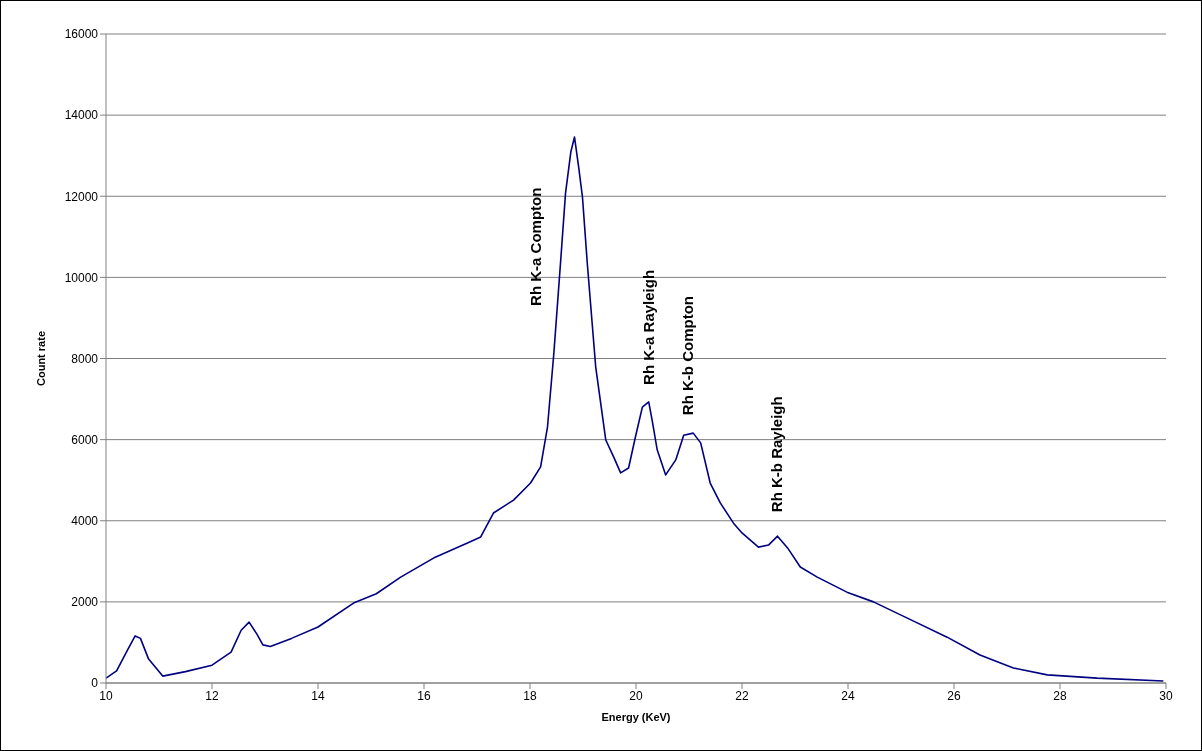 The image size is (1202, 751). Describe the element at coordinates (776, 454) in the screenshot. I see `annotation: Rh K-b Rayleigh` at that location.